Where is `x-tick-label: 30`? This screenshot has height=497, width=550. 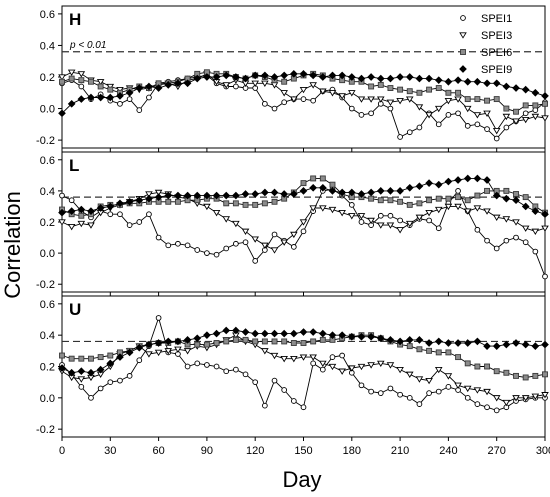
x-tick-label: 30 is located at coordinates (110, 451).